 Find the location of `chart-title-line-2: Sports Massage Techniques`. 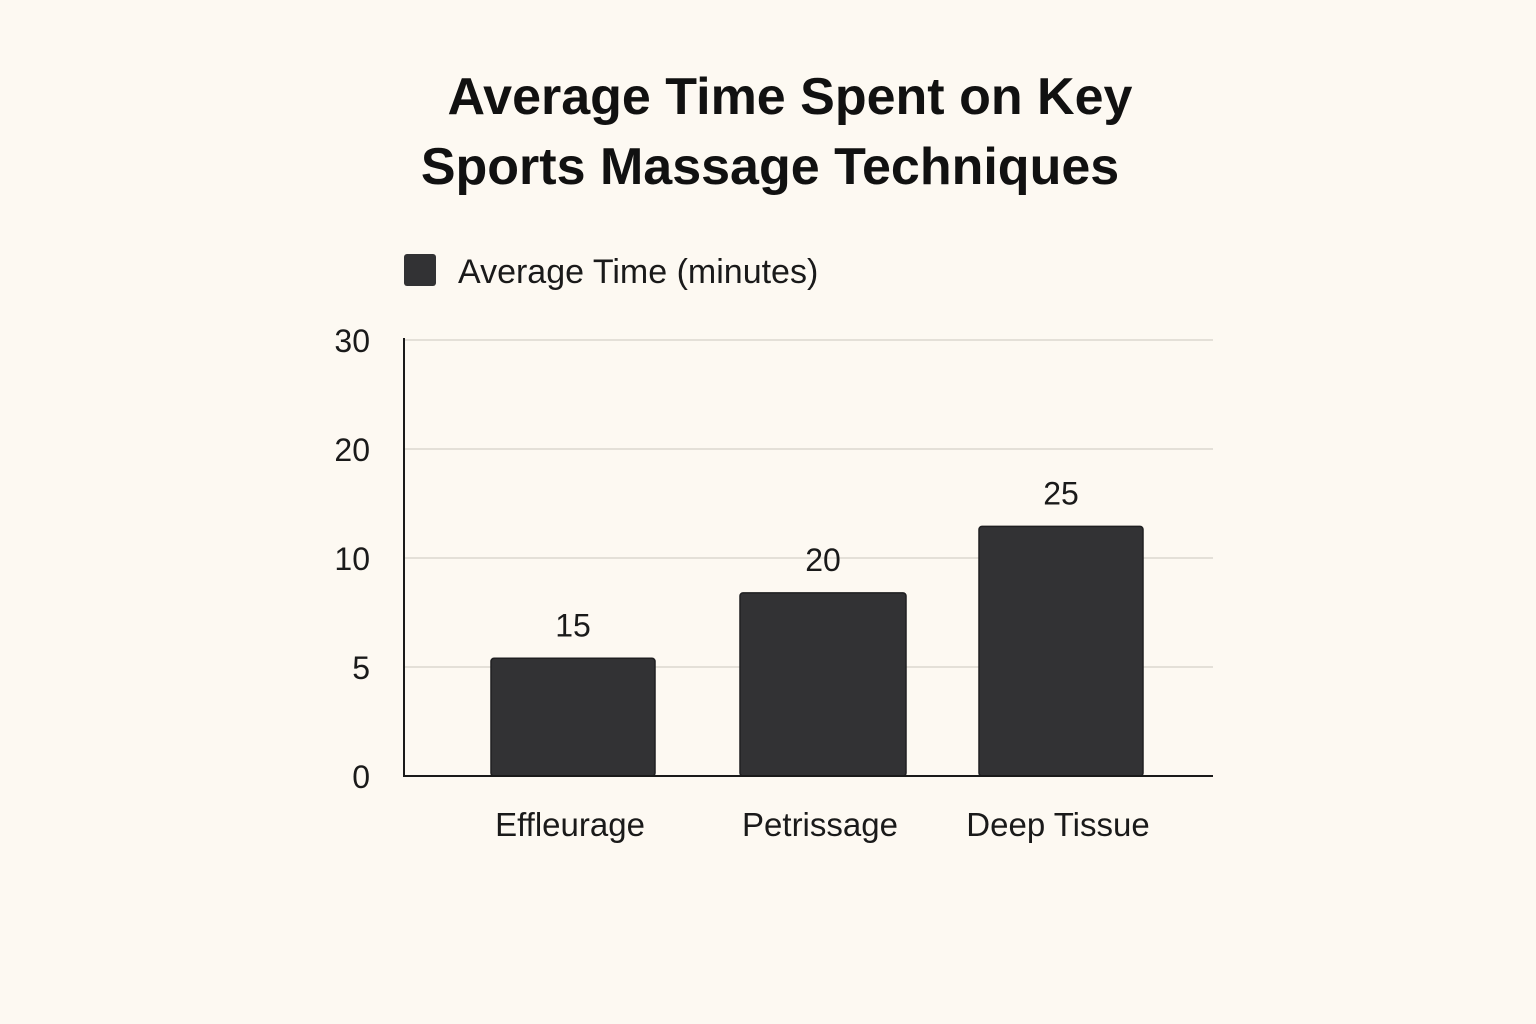

chart-title-line-2: Sports Massage Techniques is located at coordinates (770, 167).